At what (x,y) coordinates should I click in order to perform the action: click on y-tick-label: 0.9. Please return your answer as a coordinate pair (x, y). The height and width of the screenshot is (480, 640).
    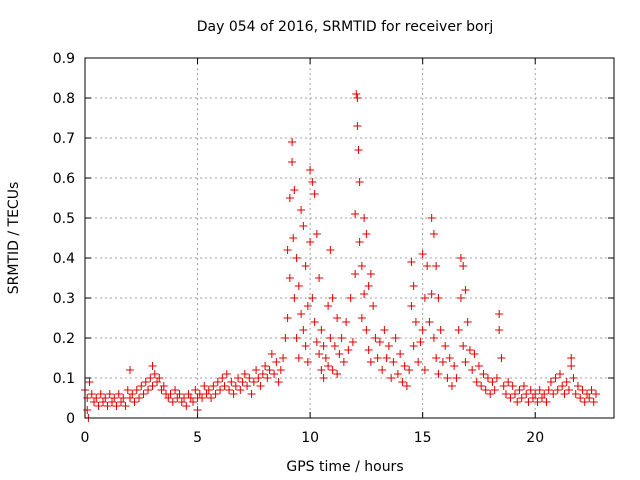
    Looking at the image, I should click on (64, 59).